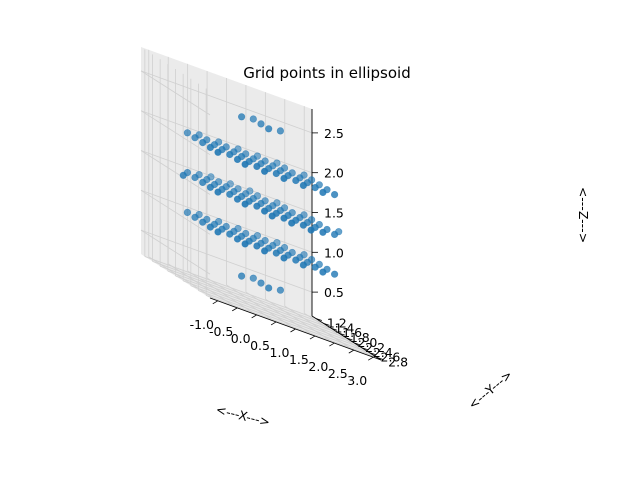  I want to click on z-axis-label: <---Z--->, so click(583, 215).